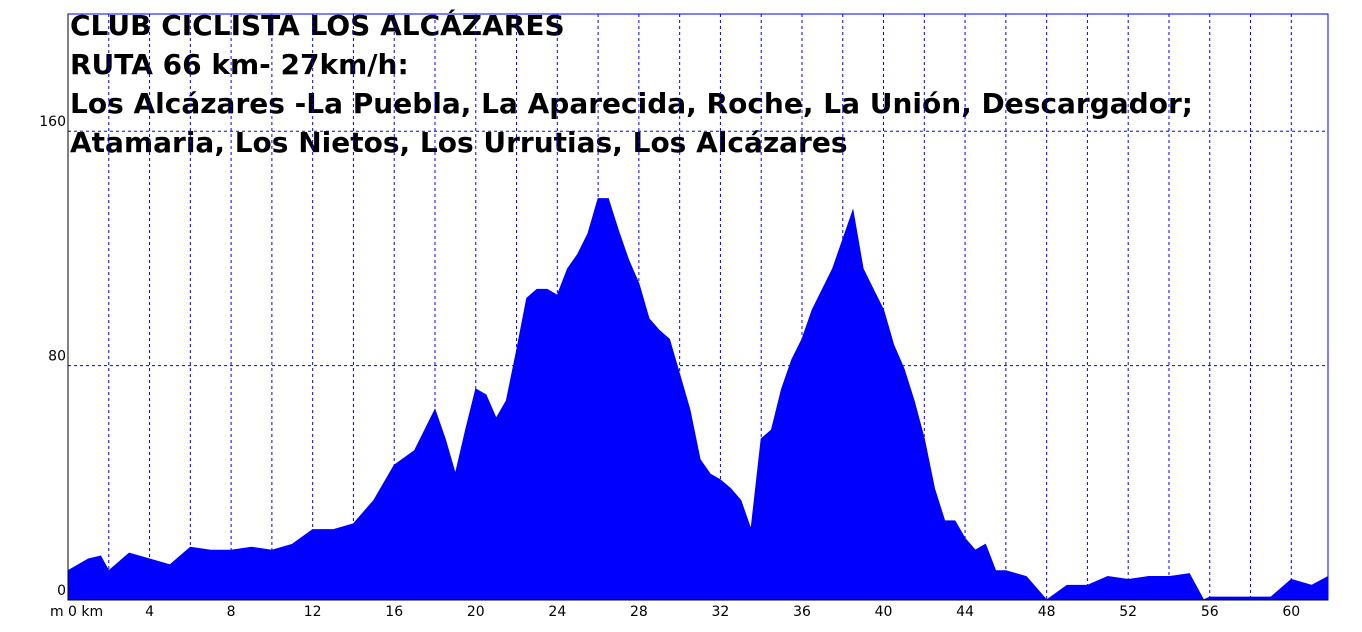 This screenshot has width=1362, height=632. Describe the element at coordinates (1210, 612) in the screenshot. I see `x-tick-label: 56` at that location.